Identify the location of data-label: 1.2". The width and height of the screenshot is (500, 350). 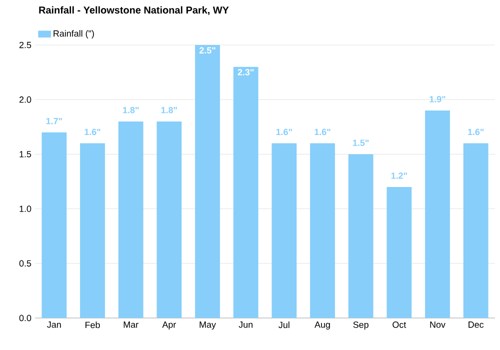
(399, 175).